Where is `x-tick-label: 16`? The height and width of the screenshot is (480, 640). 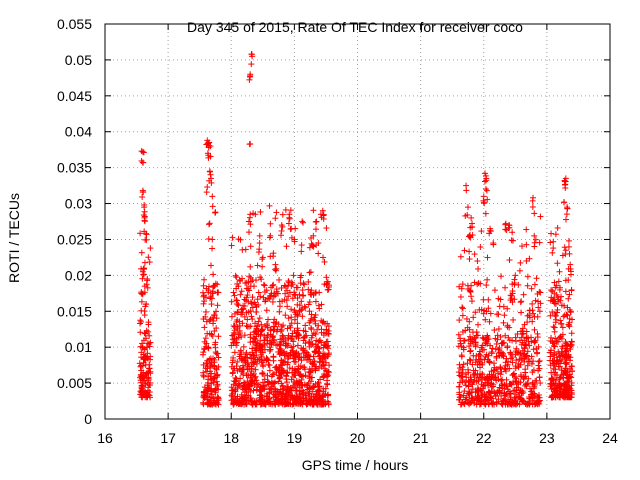
x-tick-label: 16 is located at coordinates (105, 438).